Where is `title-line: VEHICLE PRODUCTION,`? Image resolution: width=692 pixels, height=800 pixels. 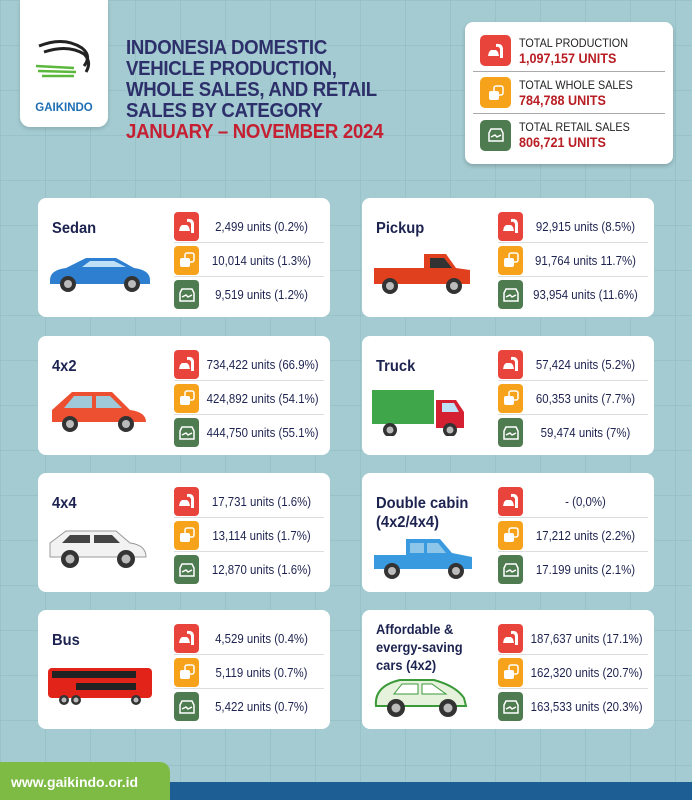
title-line: VEHICLE PRODUCTION, is located at coordinates (231, 69).